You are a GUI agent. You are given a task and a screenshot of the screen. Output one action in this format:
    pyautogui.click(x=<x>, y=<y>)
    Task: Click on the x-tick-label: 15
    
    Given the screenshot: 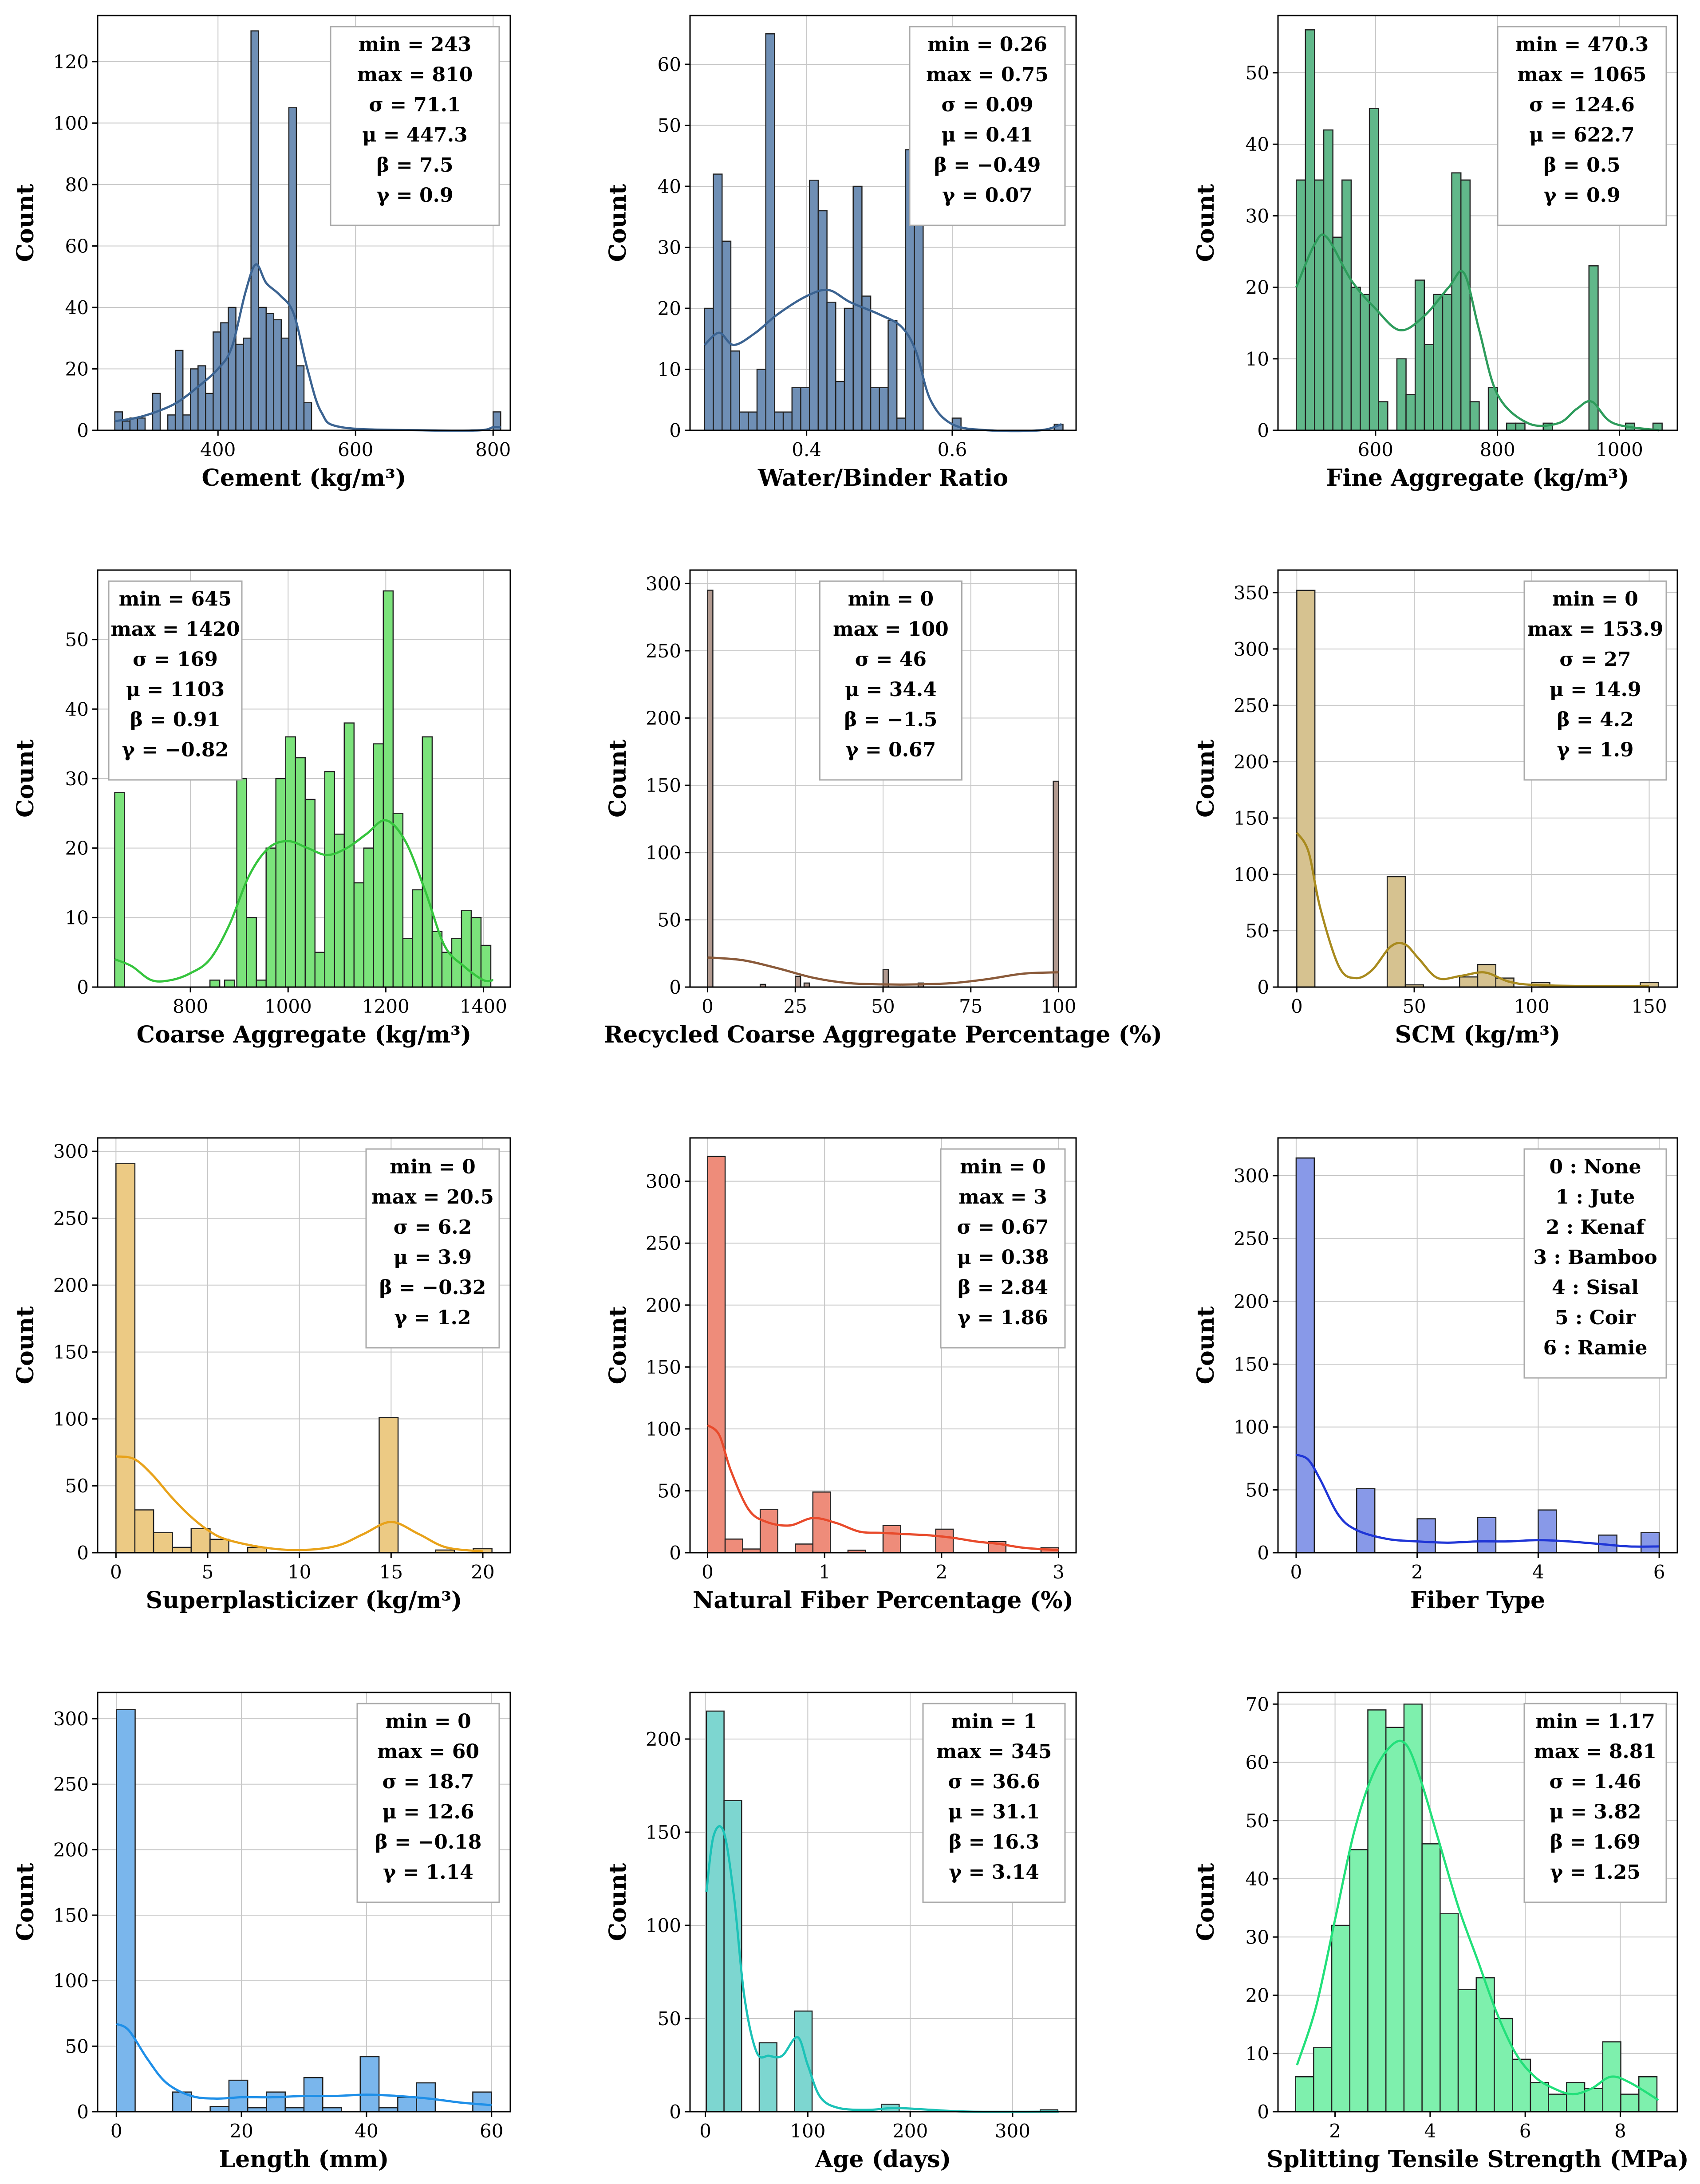 What is the action you would take?
    pyautogui.click(x=391, y=1572)
    